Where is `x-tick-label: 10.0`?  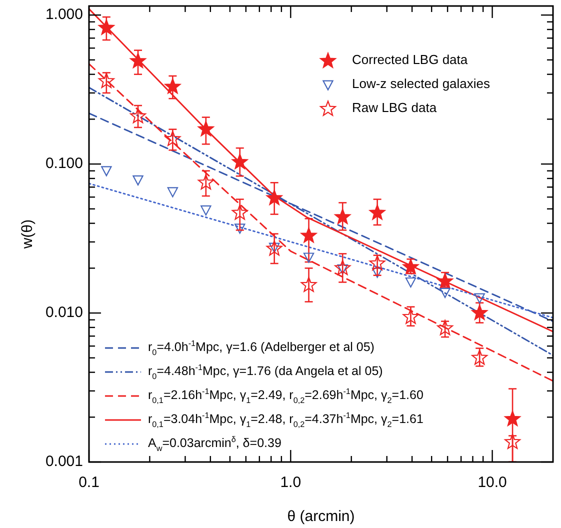 x-tick-label: 10.0 is located at coordinates (492, 482).